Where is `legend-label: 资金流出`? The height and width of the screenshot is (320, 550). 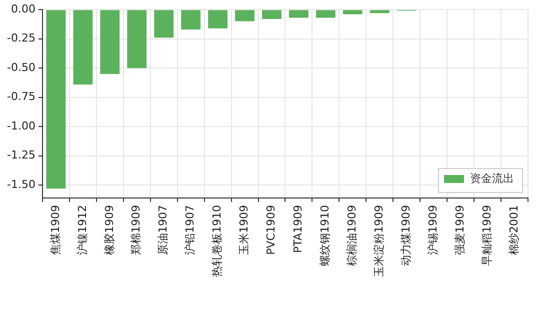 legend-label: 资金流出 is located at coordinates (492, 178).